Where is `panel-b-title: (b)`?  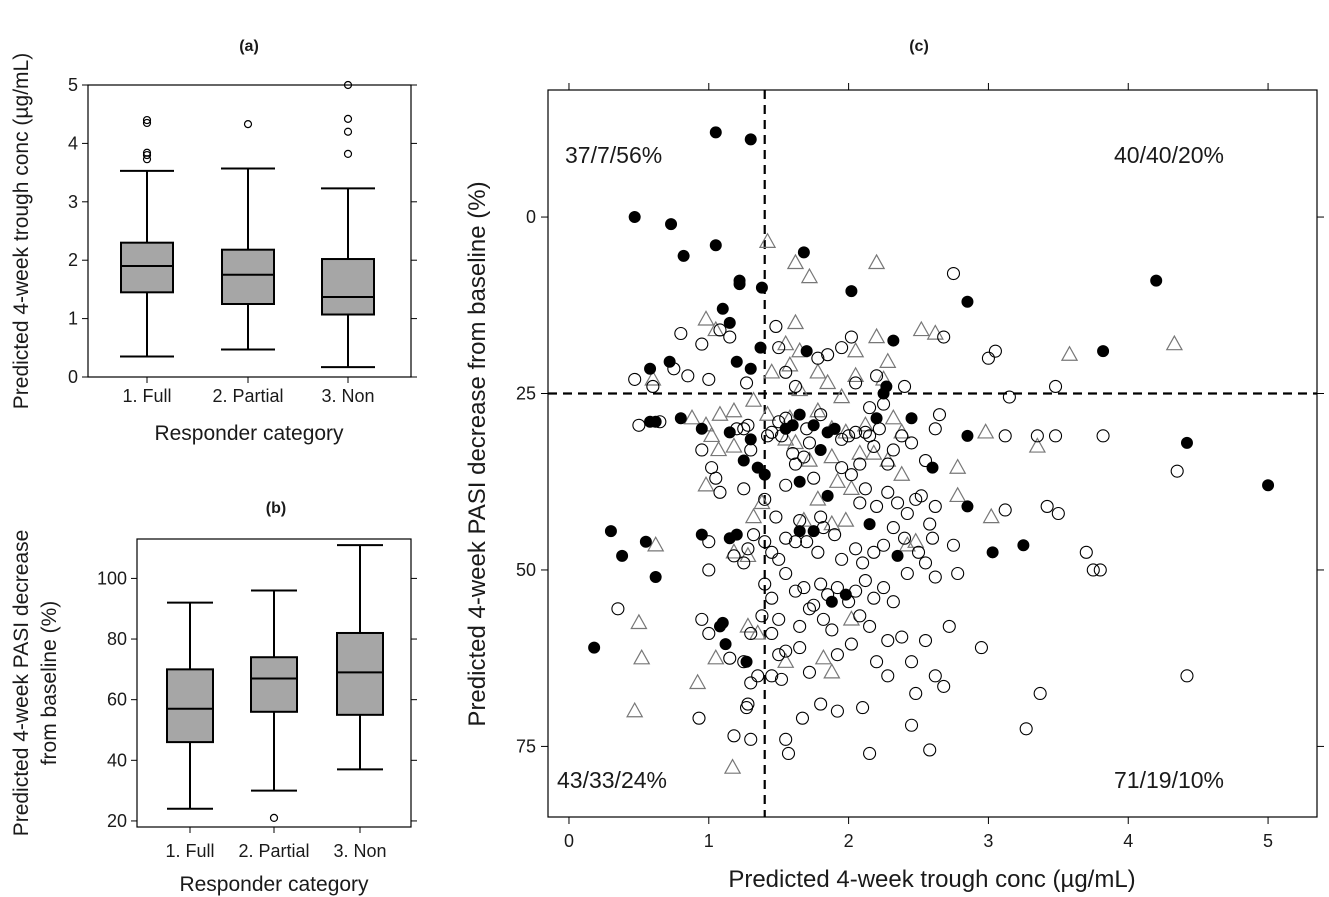 panel-b-title: (b) is located at coordinates (276, 508).